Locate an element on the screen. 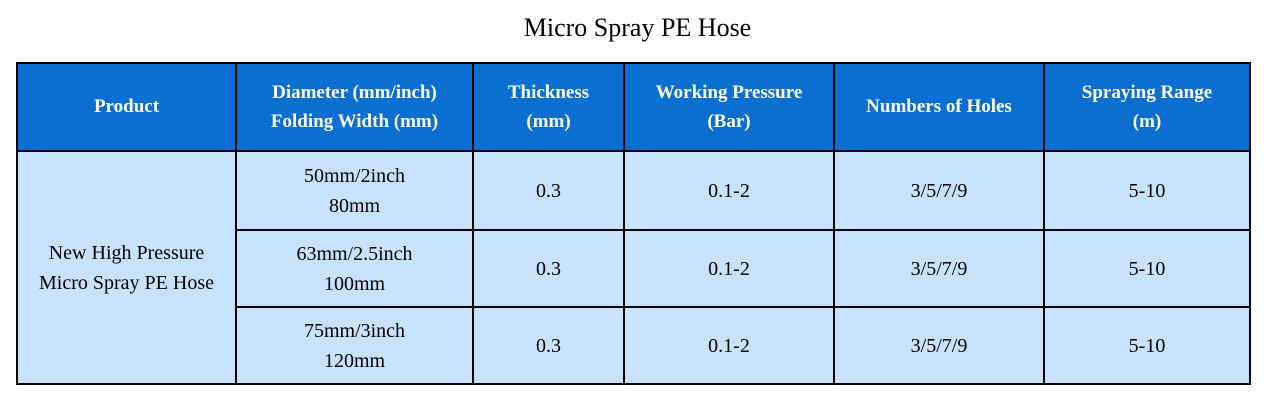  header-cell-range: Spraying Range (m) is located at coordinates (1147, 107).